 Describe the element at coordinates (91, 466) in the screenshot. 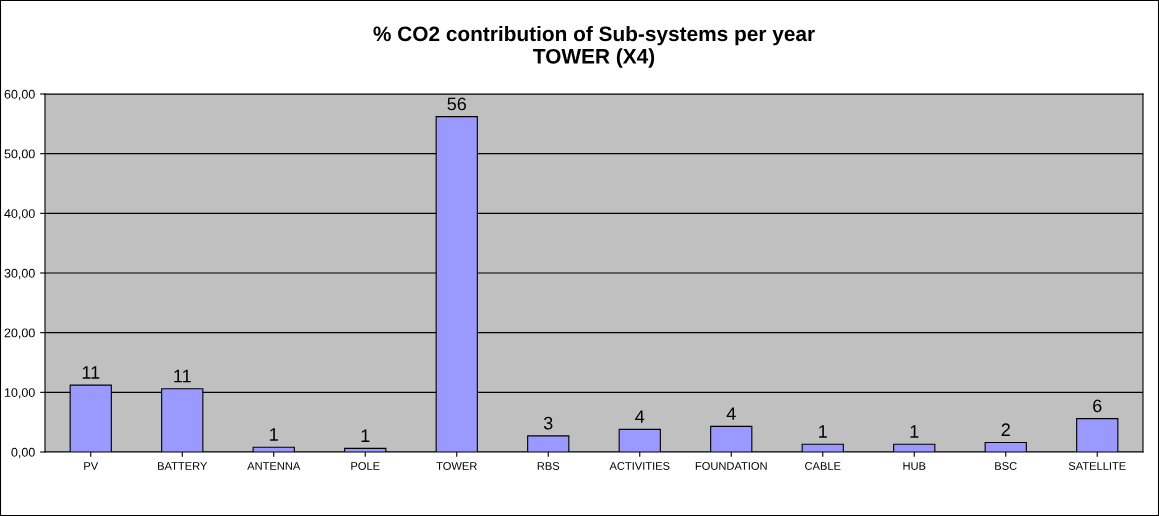

I see `x-tick-label: PV` at that location.